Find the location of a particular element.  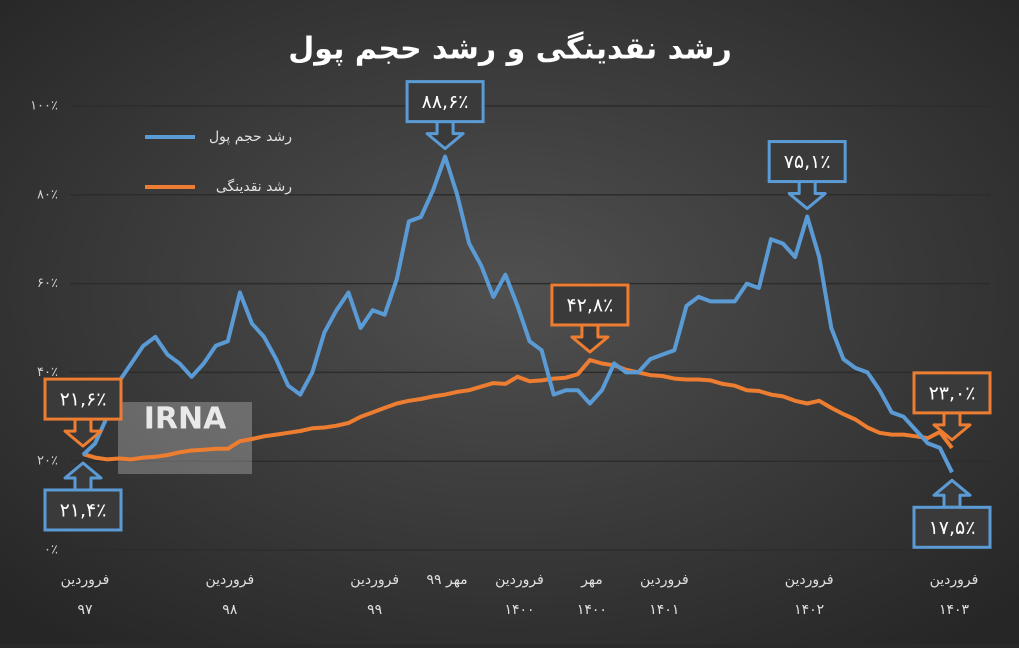

legend-label: رشد نقدینگی is located at coordinates (254, 186).